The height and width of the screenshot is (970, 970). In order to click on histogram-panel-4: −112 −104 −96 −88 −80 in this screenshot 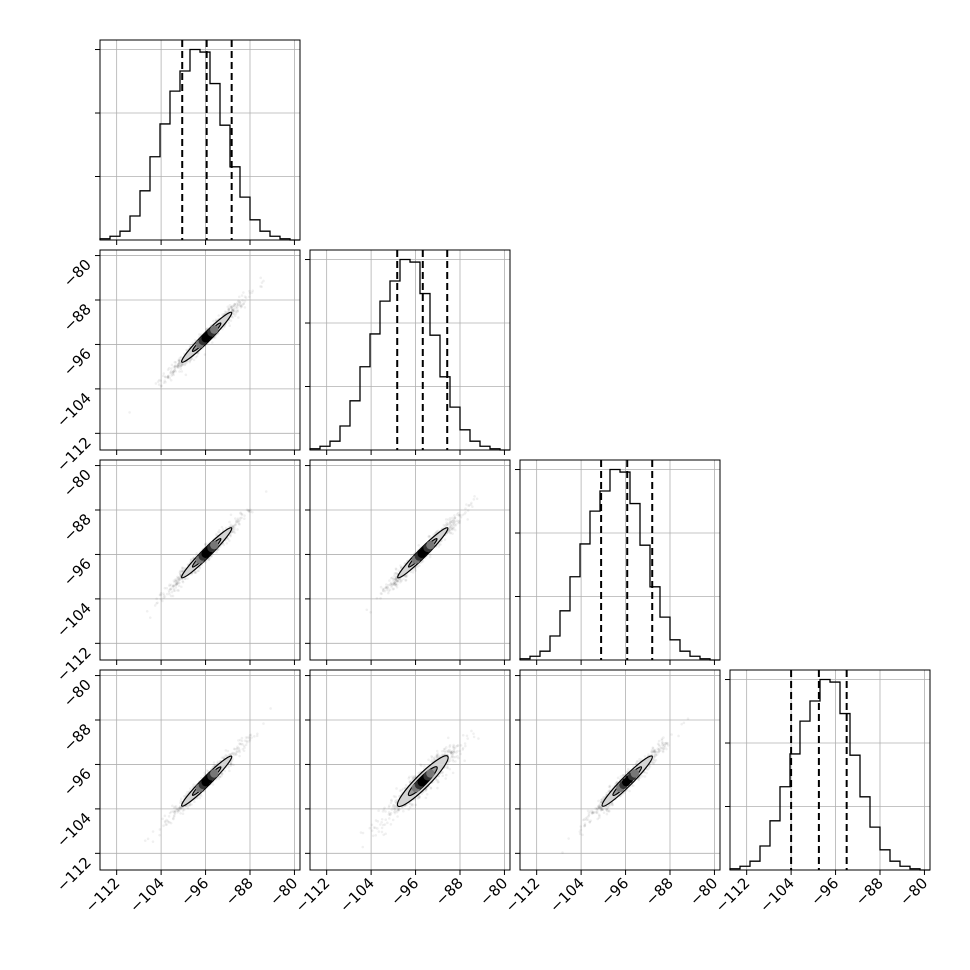, I will do `click(821, 792)`.